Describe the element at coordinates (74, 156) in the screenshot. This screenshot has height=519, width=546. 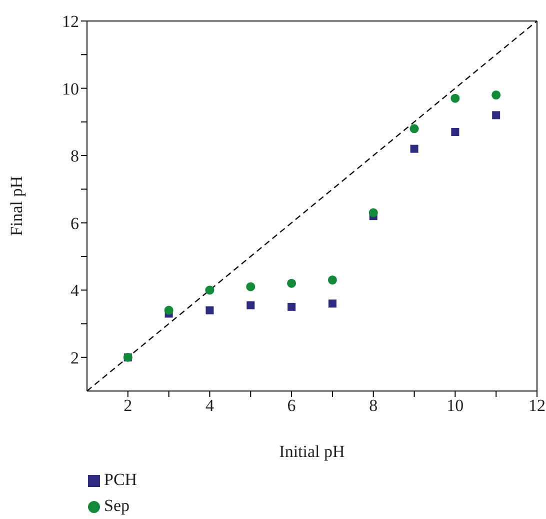
I see `y-tick-label: 8` at that location.